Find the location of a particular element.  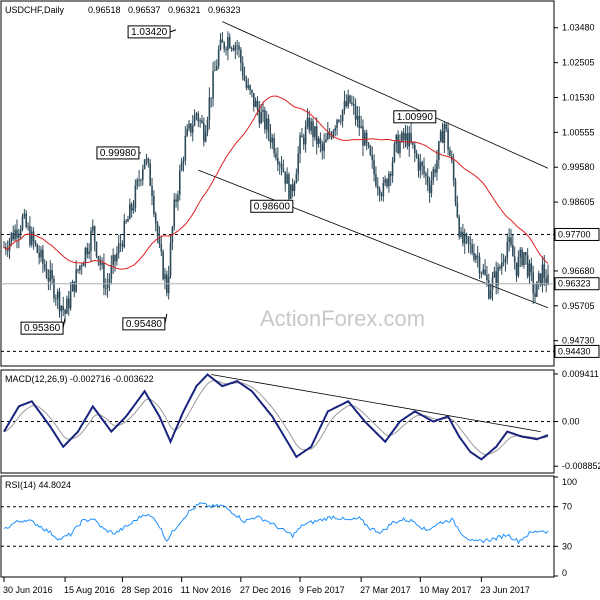

current-price-label: 0.96323 is located at coordinates (574, 284).